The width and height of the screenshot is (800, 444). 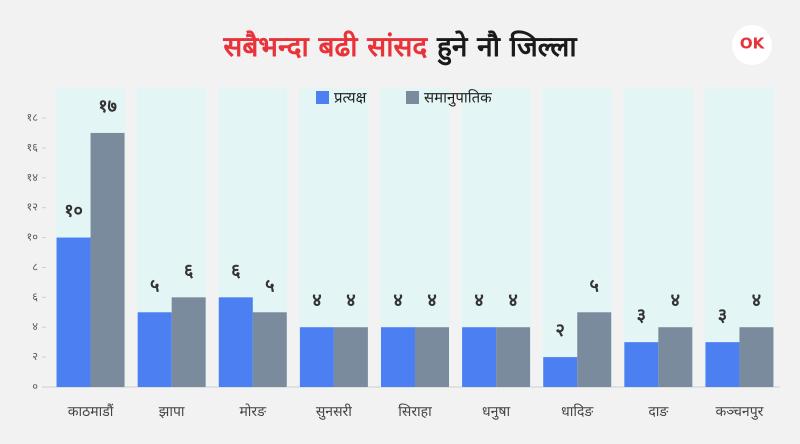 What do you see at coordinates (658, 412) in the screenshot?
I see `x-tick-label: दाङ` at bounding box center [658, 412].